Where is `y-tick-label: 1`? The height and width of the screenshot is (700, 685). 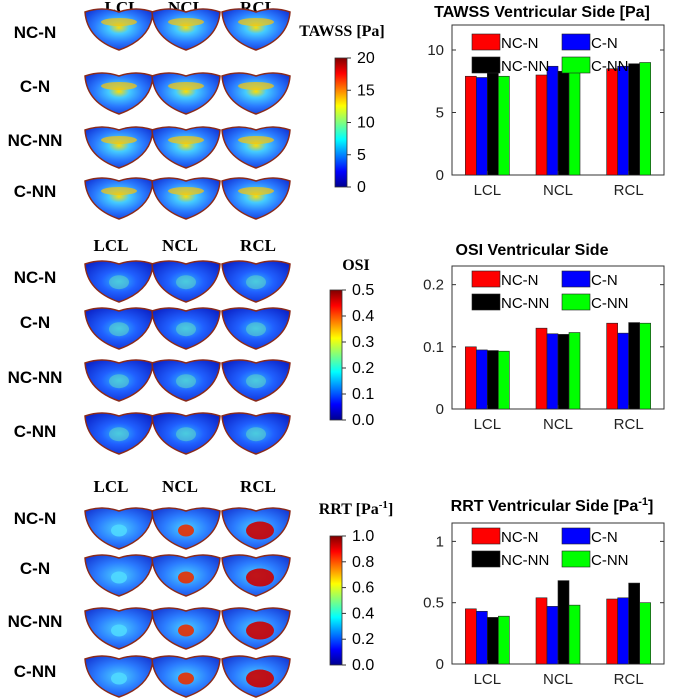
y-tick-label: 1 is located at coordinates (440, 541).